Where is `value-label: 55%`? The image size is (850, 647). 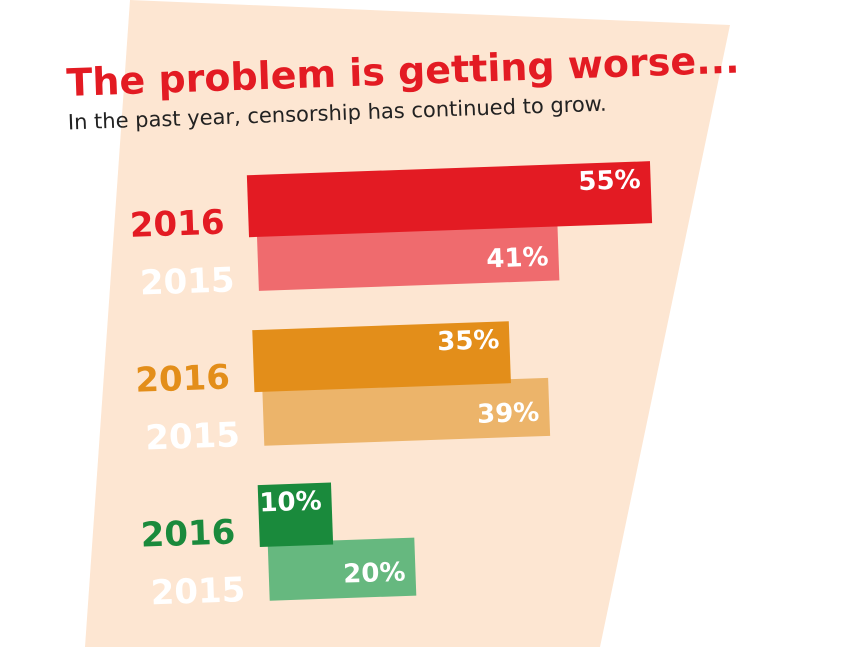 value-label: 55% is located at coordinates (609, 181).